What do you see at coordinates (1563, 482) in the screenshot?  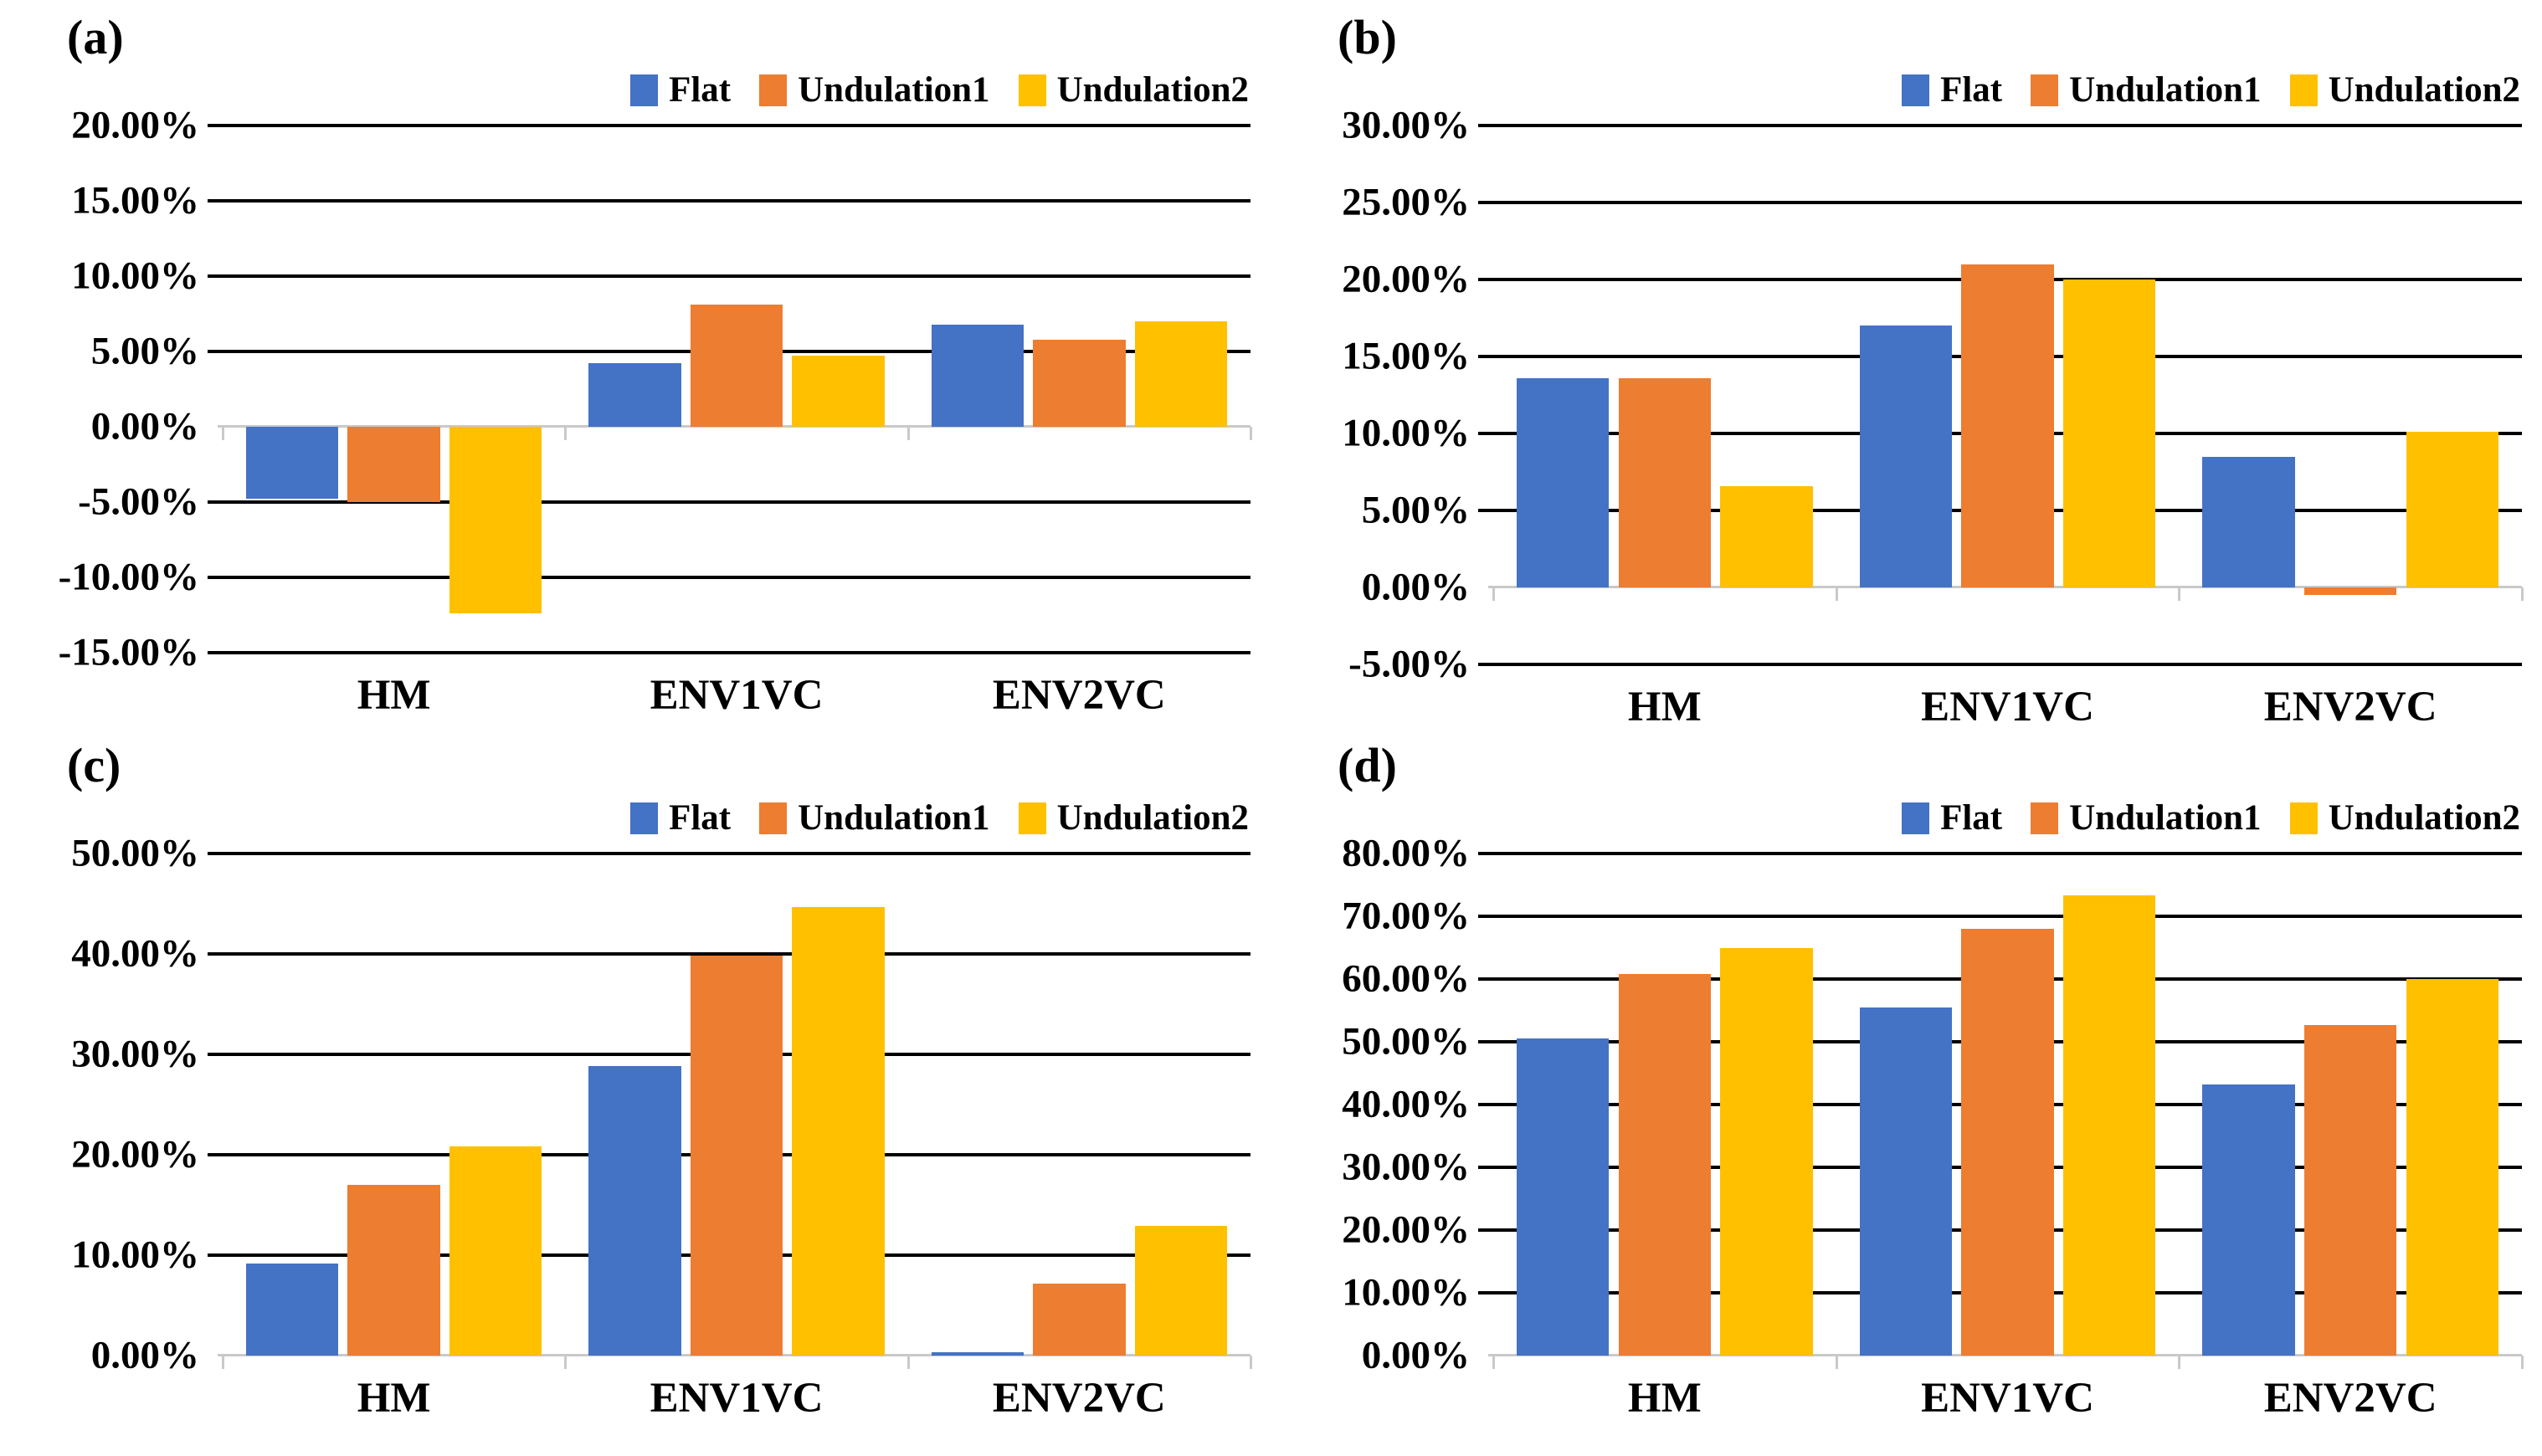 I see `bar-flat-hm` at bounding box center [1563, 482].